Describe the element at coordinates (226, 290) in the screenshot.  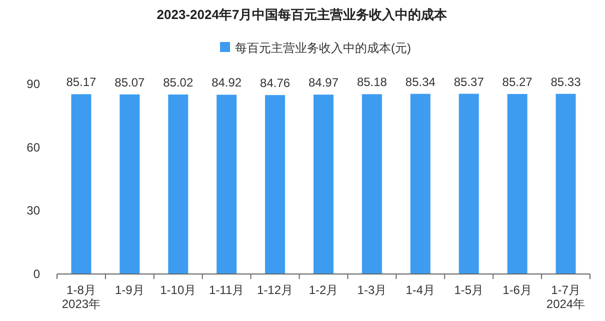
I see `x-tick-label: 1-11月` at that location.